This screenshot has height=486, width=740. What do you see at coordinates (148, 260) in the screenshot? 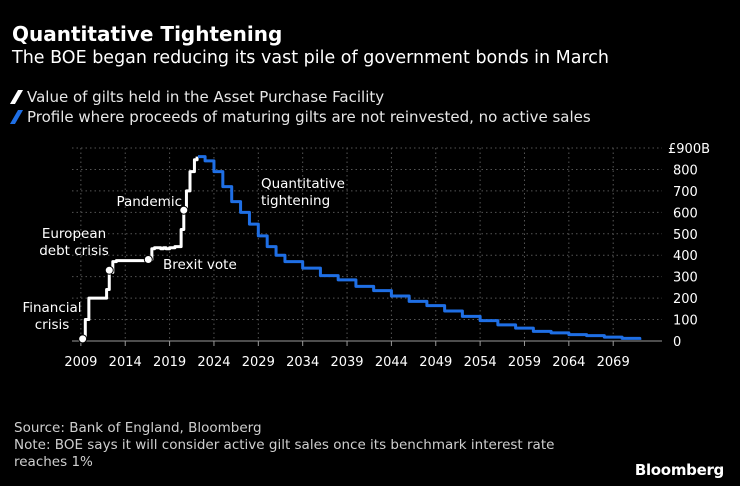
I see `marker-brexit-vote` at bounding box center [148, 260].